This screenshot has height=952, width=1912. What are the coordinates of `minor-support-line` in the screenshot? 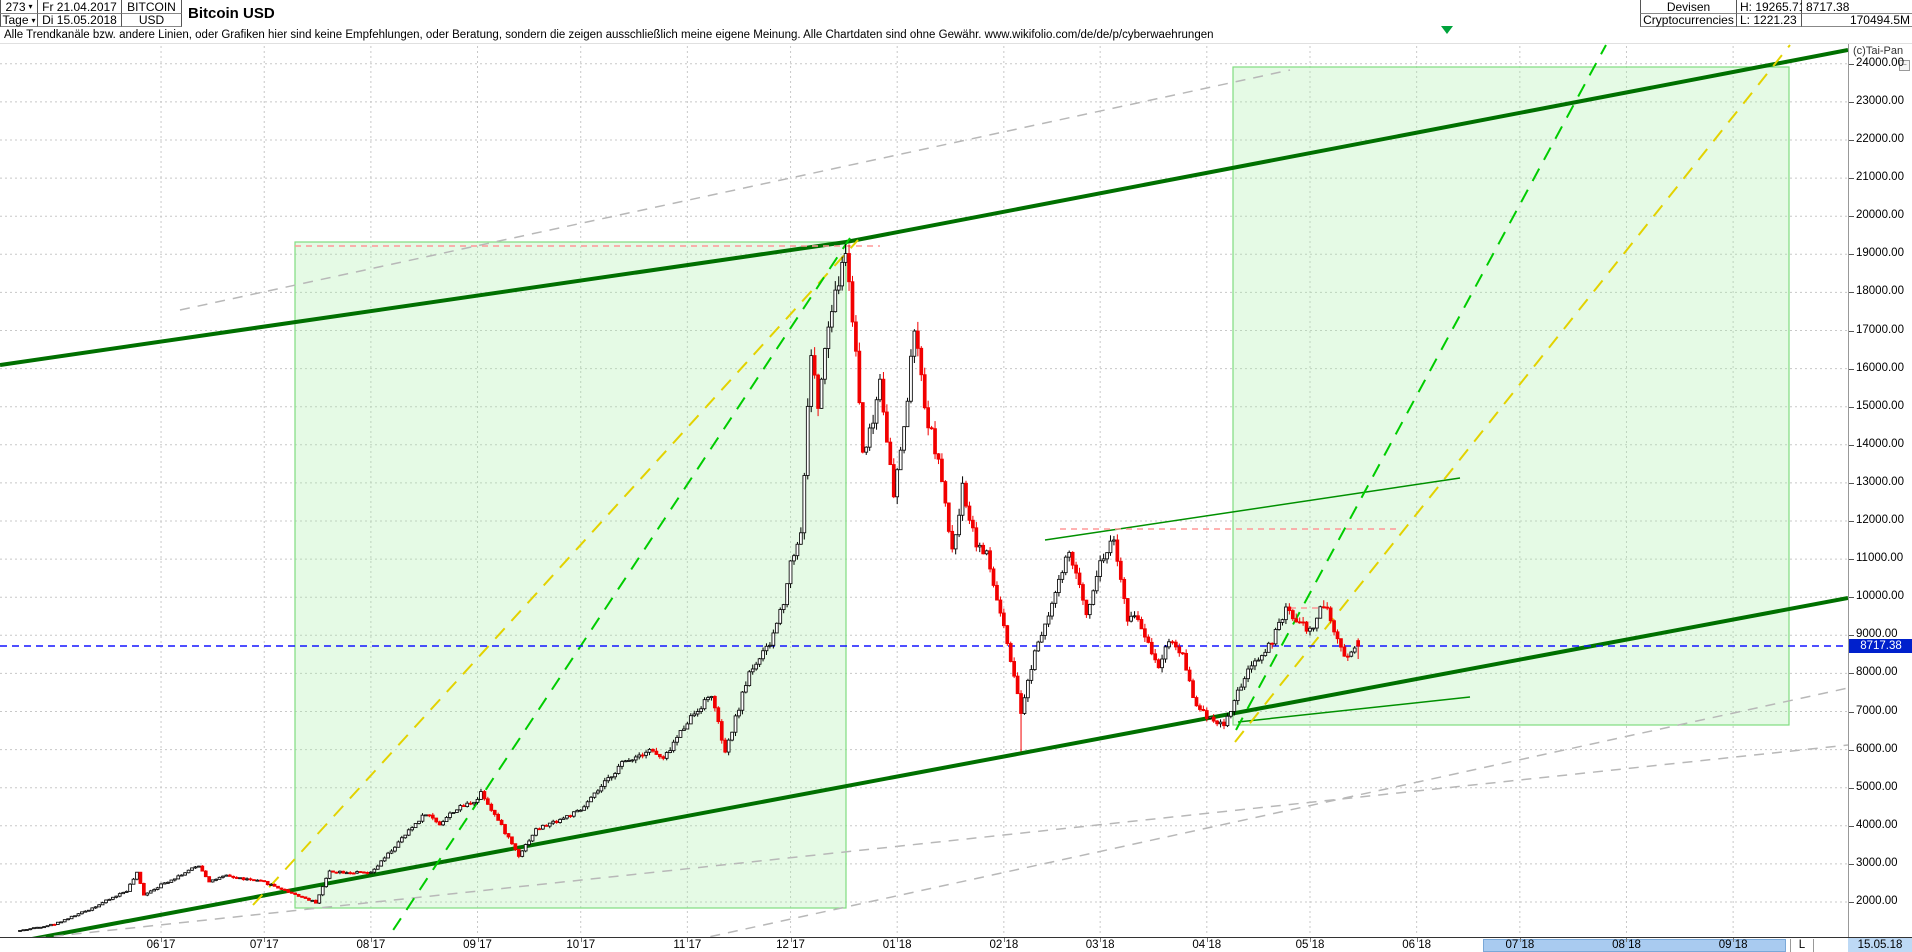 It's located at (1354, 709).